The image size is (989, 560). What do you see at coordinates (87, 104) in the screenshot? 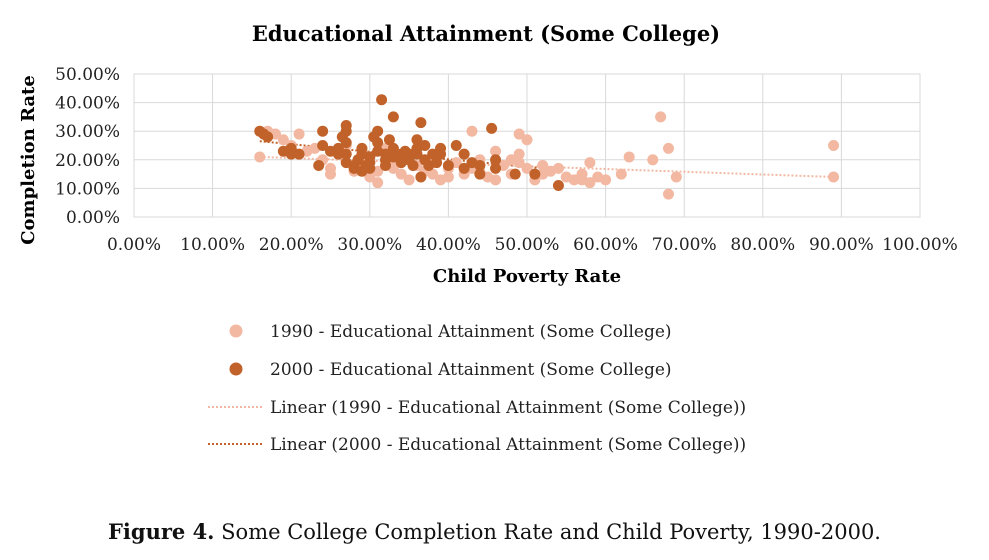
I see `y-tick-label: 40.00%` at bounding box center [87, 104].